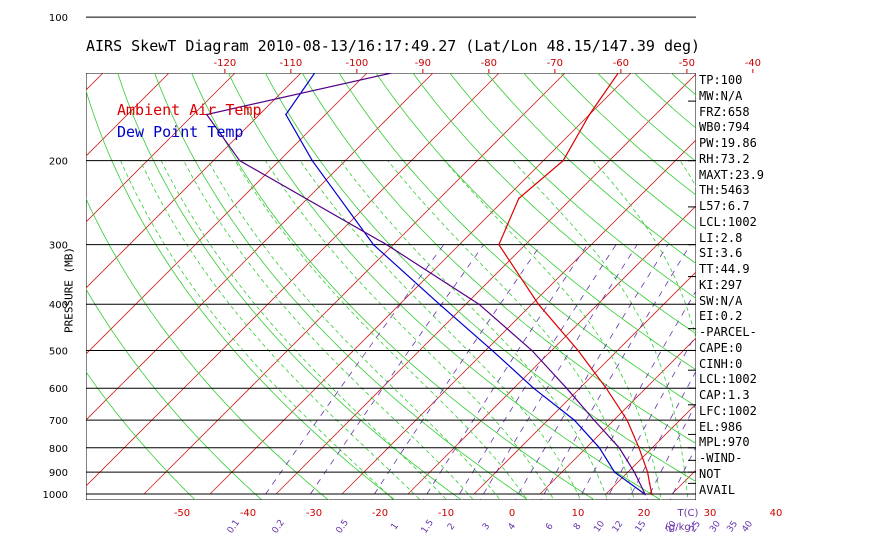  I want to click on mixing-ratio-tick-label: 35, so click(732, 526).